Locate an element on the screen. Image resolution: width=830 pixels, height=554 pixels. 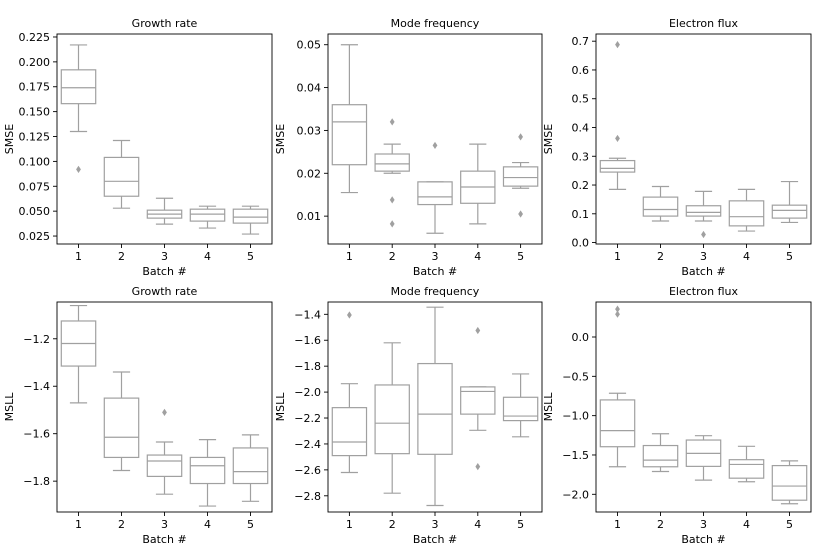
y-tick-label: −1.6 is located at coordinates (36, 434).